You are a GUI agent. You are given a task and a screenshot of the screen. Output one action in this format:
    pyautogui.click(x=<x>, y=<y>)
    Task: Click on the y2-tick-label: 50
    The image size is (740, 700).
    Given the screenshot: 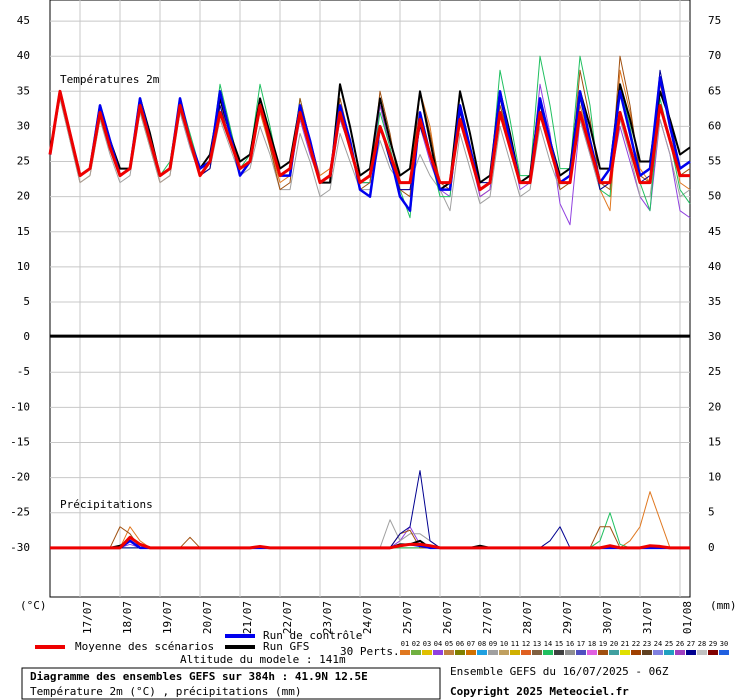 What is the action you would take?
    pyautogui.click(x=714, y=196)
    